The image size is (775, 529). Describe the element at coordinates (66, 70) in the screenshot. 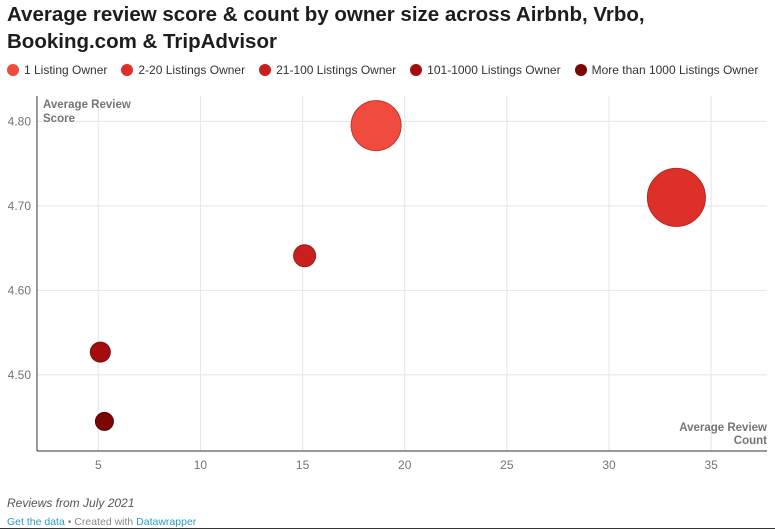

I see `legend-label: 1 Listing Owner` at that location.